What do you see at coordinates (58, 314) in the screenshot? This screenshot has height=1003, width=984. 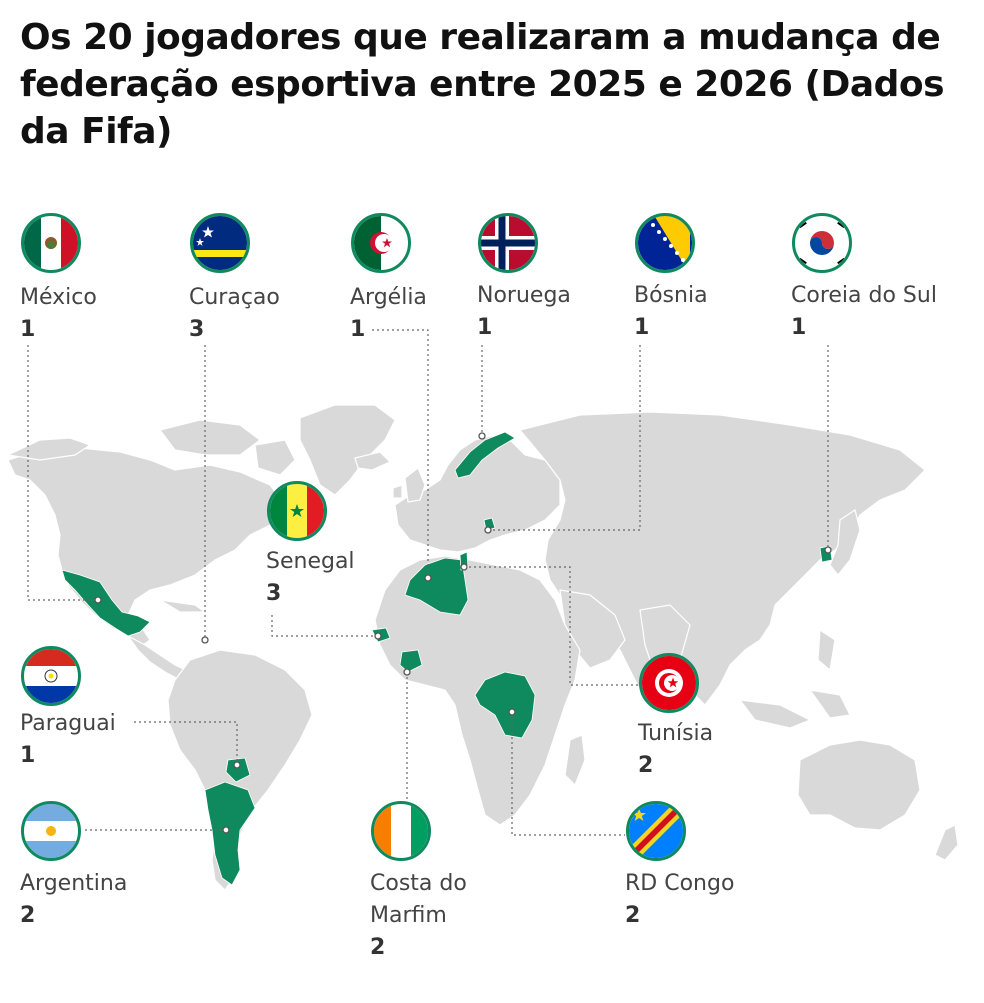 I see `label-mexico: México 1` at bounding box center [58, 314].